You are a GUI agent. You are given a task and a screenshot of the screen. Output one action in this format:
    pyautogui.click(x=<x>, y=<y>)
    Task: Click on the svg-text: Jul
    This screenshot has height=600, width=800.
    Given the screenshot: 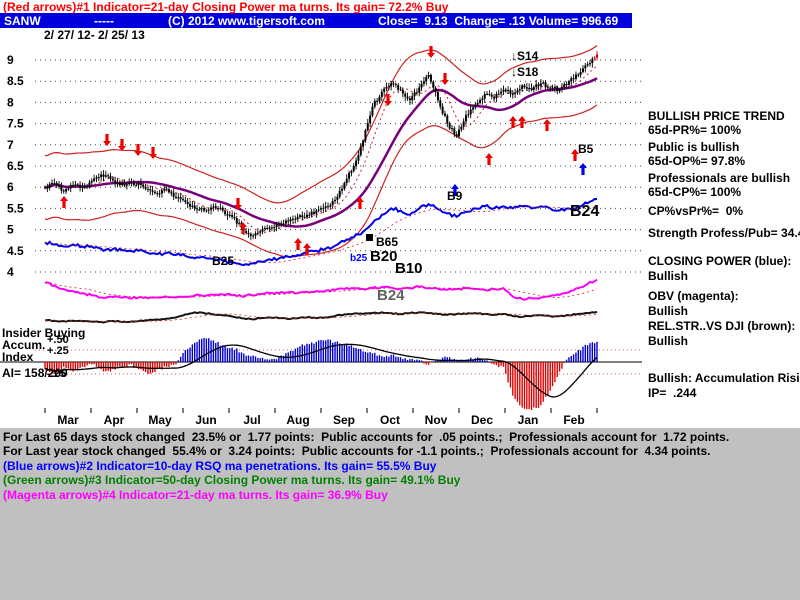 What is the action you would take?
    pyautogui.click(x=251, y=420)
    